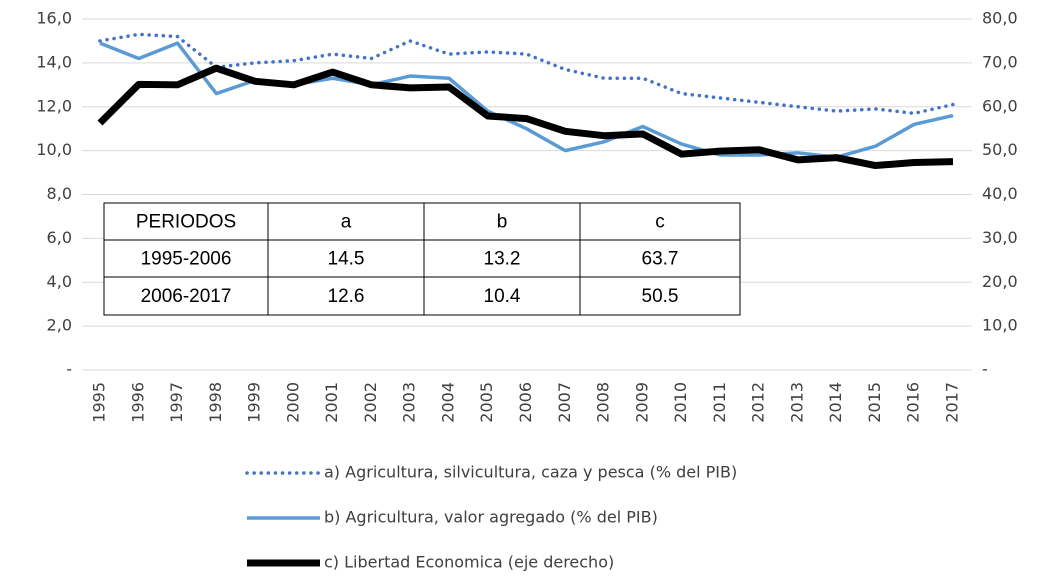 Image resolution: width=1054 pixels, height=576 pixels. What do you see at coordinates (603, 402) in the screenshot?
I see `x-tick-label: 2008` at bounding box center [603, 402].